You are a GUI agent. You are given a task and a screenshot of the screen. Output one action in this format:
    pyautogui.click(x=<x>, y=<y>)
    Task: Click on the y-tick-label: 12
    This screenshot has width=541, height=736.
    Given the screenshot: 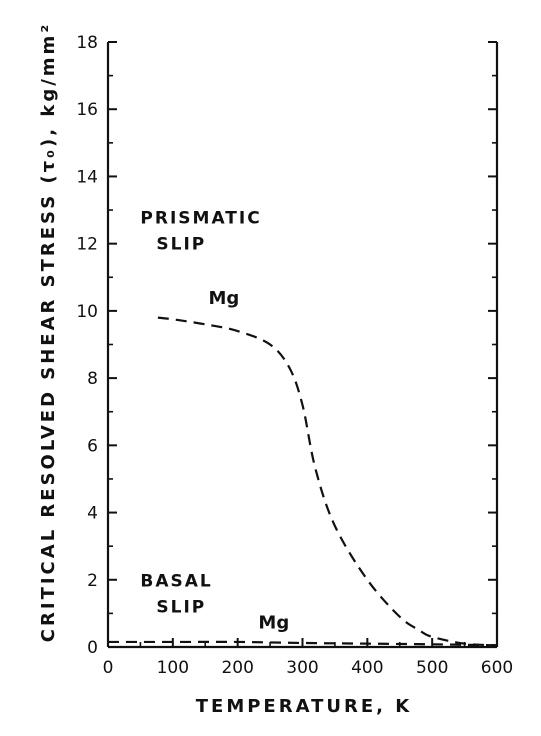 What is the action you would take?
    pyautogui.click(x=87, y=245)
    